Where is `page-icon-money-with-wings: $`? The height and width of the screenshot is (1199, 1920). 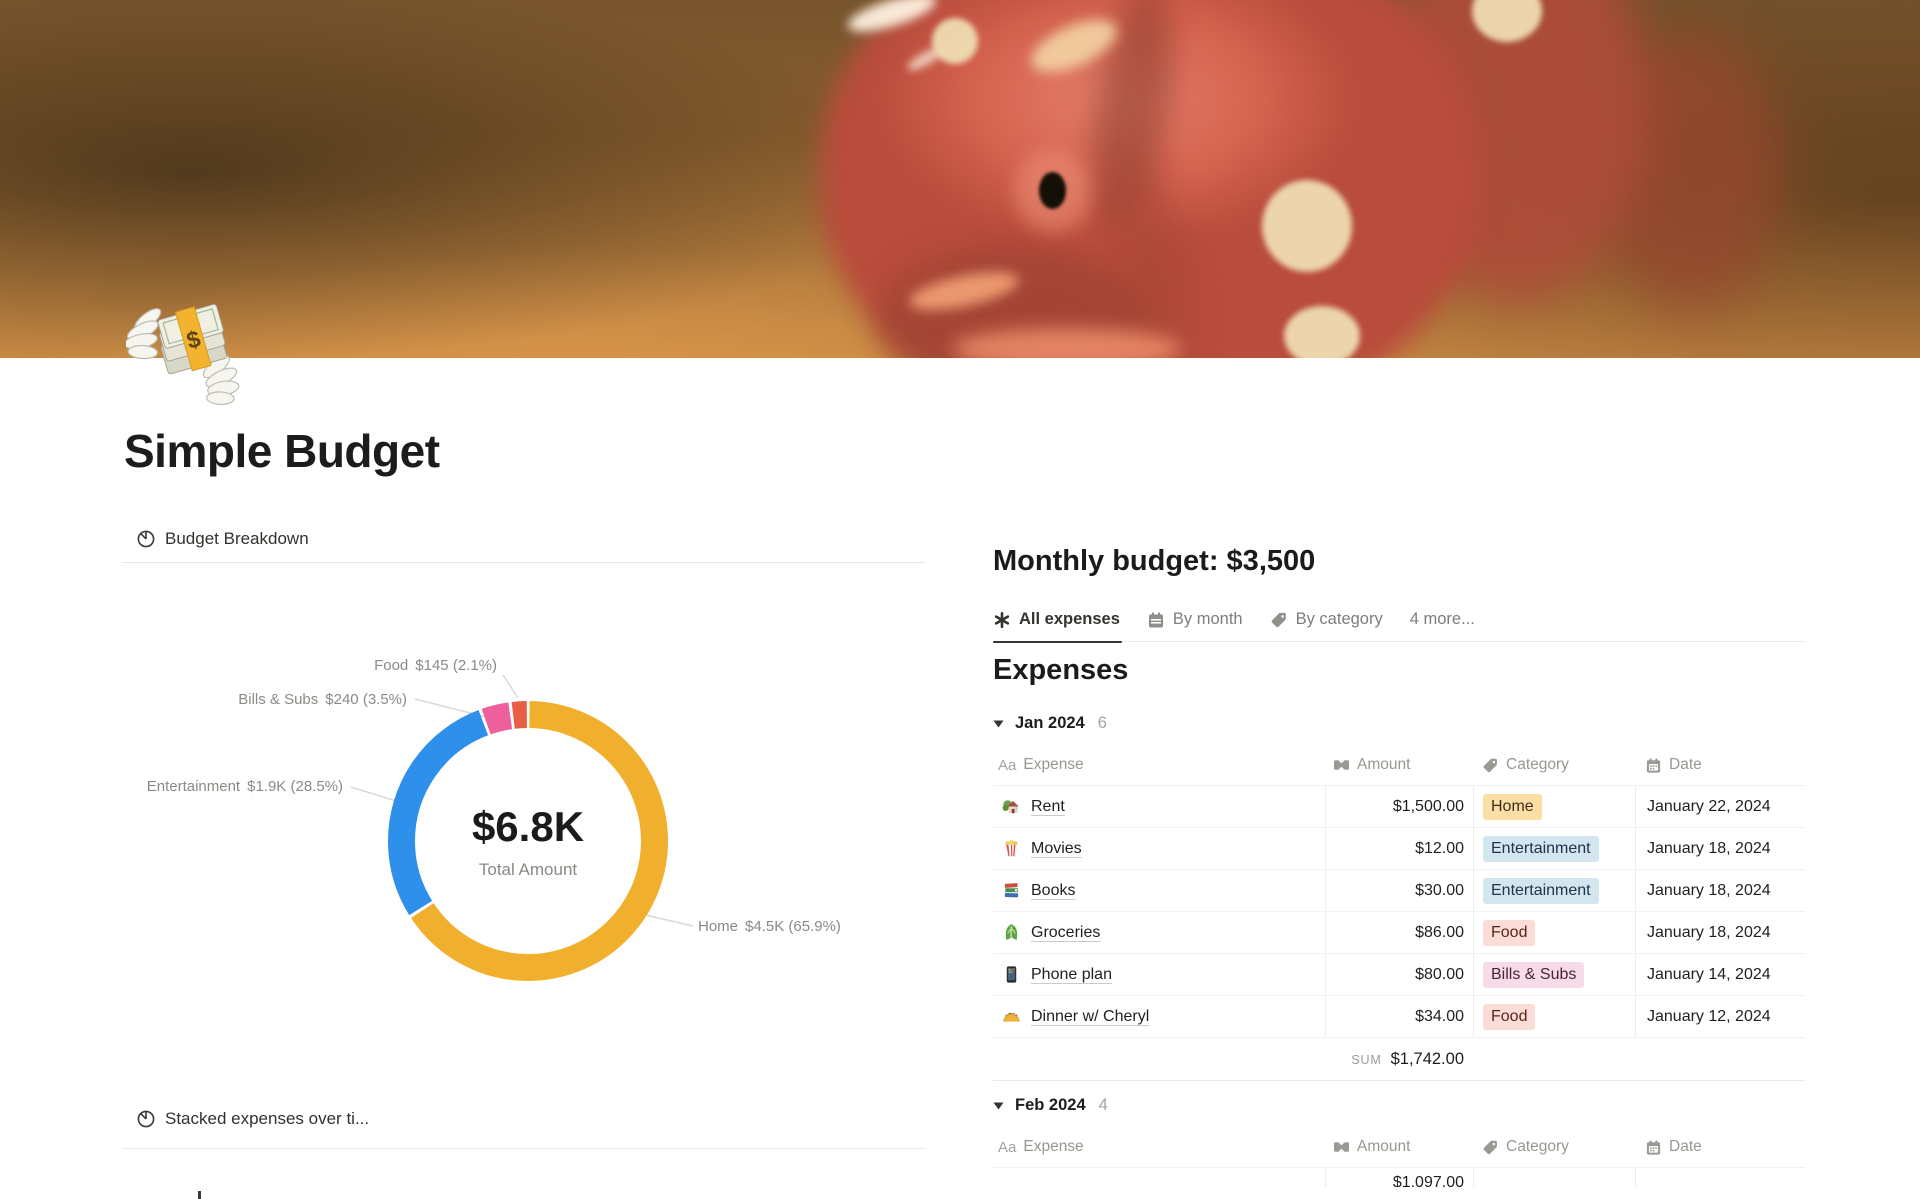 page-icon-money-with-wings: $ is located at coordinates (183, 354).